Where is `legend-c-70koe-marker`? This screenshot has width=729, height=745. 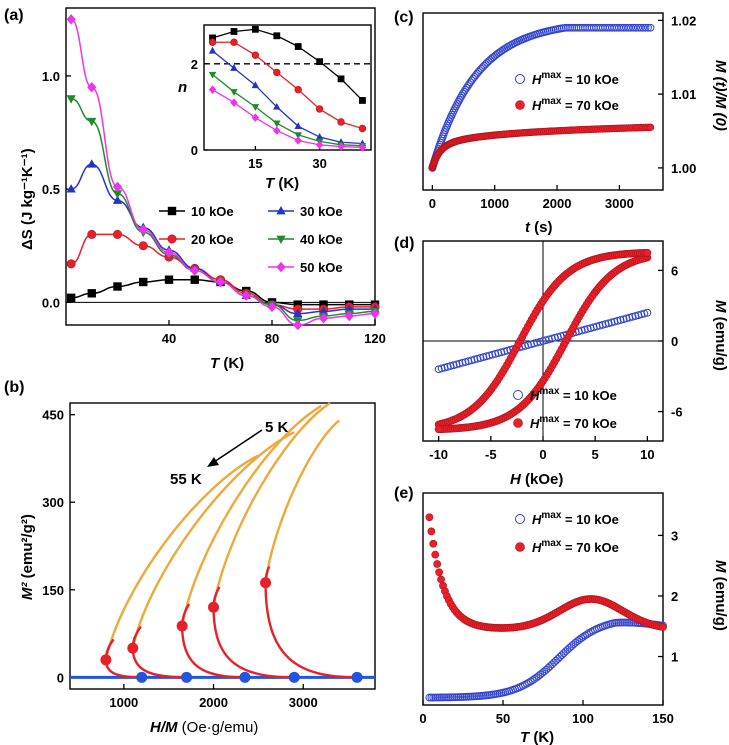 legend-c-70koe-marker is located at coordinates (520, 105).